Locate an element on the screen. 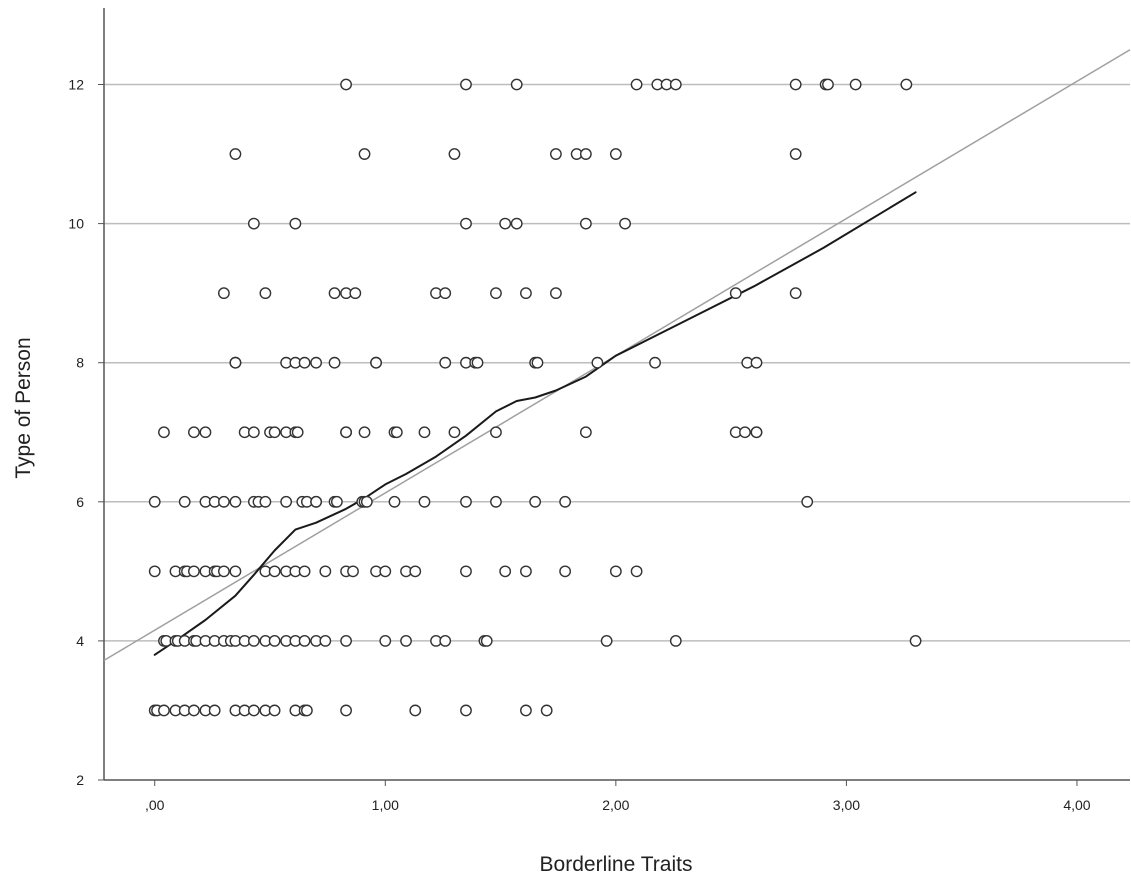 The image size is (1131, 884). x-tick-label: ,00 is located at coordinates (155, 805).